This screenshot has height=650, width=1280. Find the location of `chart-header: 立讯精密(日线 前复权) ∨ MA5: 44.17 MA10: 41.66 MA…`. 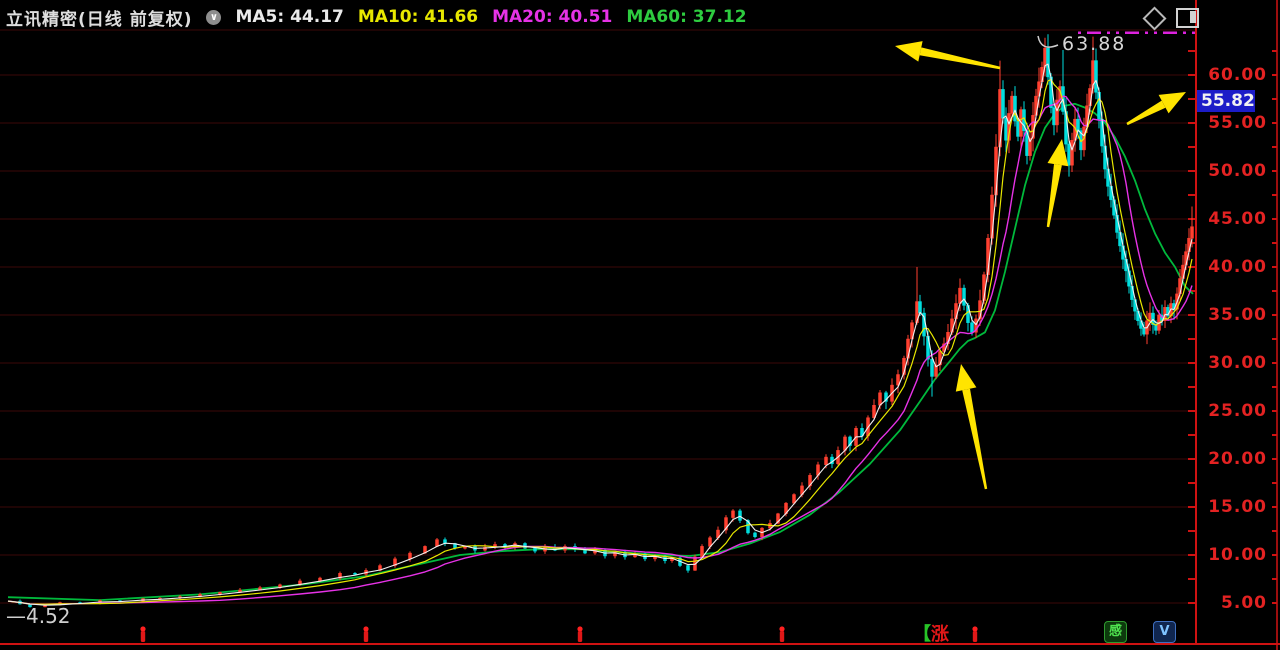

chart-header: 立讯精密(日线 前复权) ∨ MA5: 44.17 MA10: 41.66 MA… is located at coordinates (376, 17).